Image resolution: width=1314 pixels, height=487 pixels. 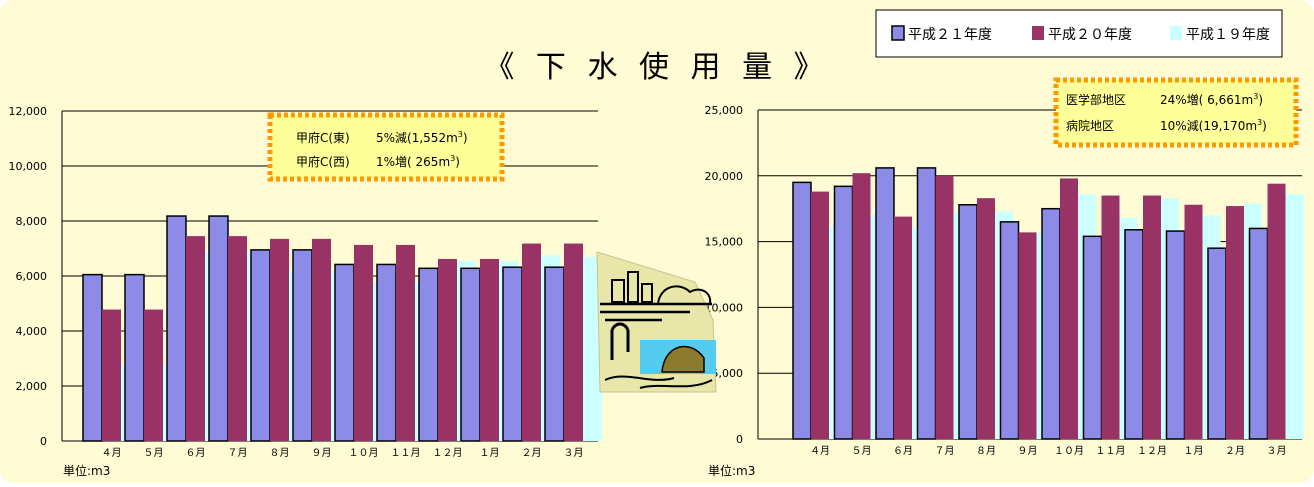 I want to click on x-tick-label: １１月, so click(x=406, y=453).